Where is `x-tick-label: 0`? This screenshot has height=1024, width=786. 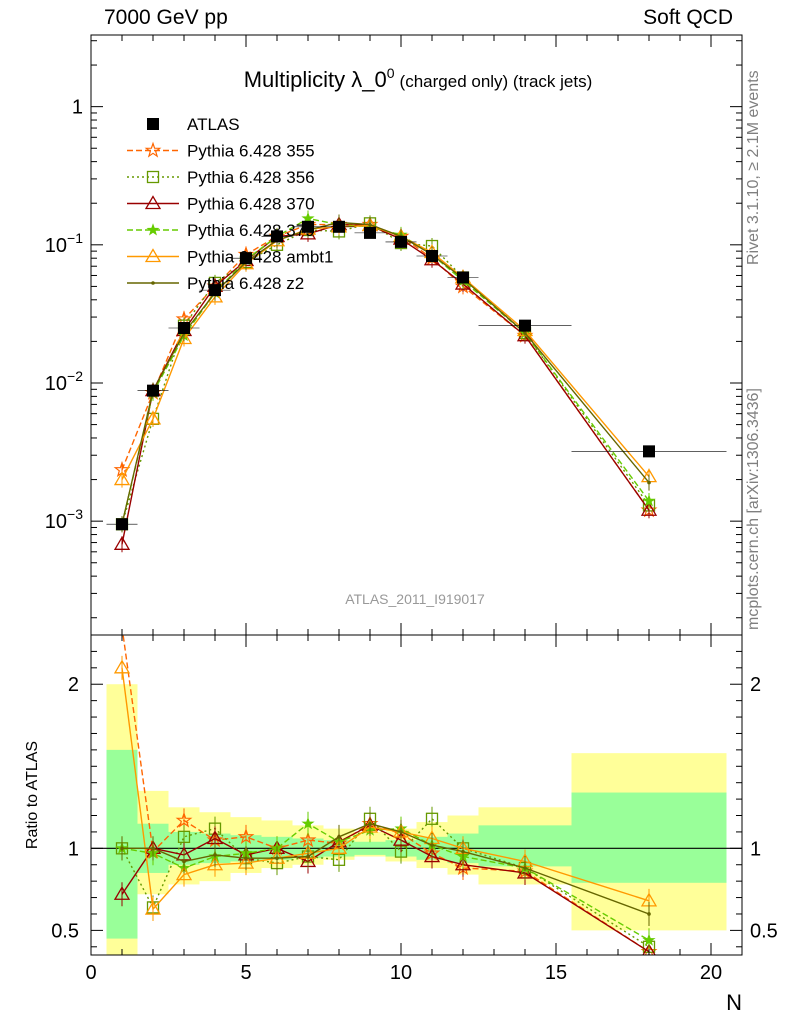 x-tick-label: 0 is located at coordinates (90, 973).